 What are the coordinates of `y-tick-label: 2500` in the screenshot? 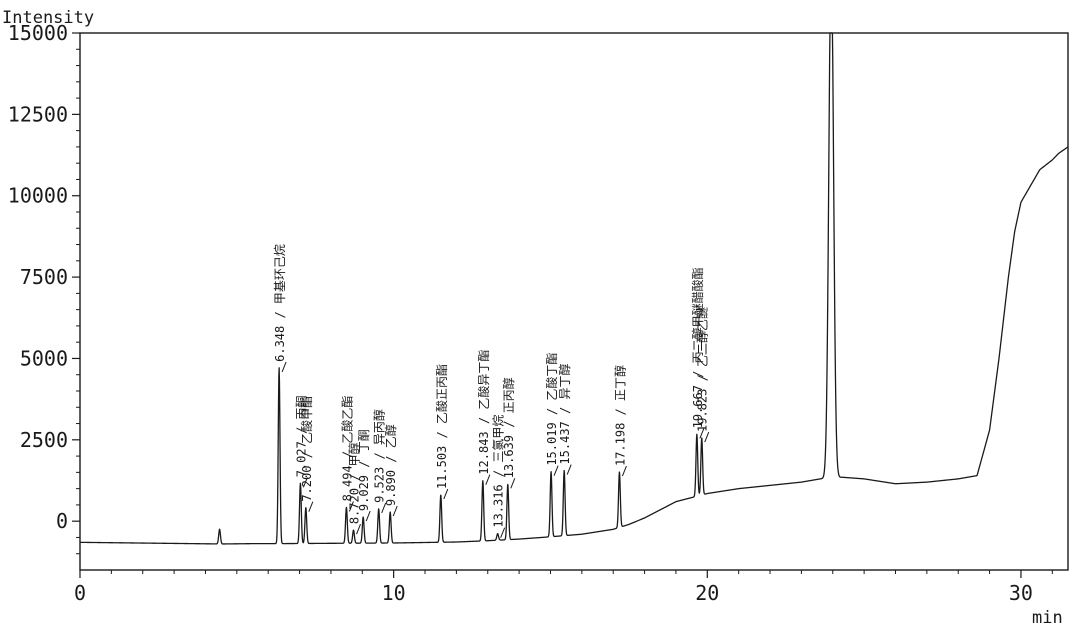 It's located at (44, 440).